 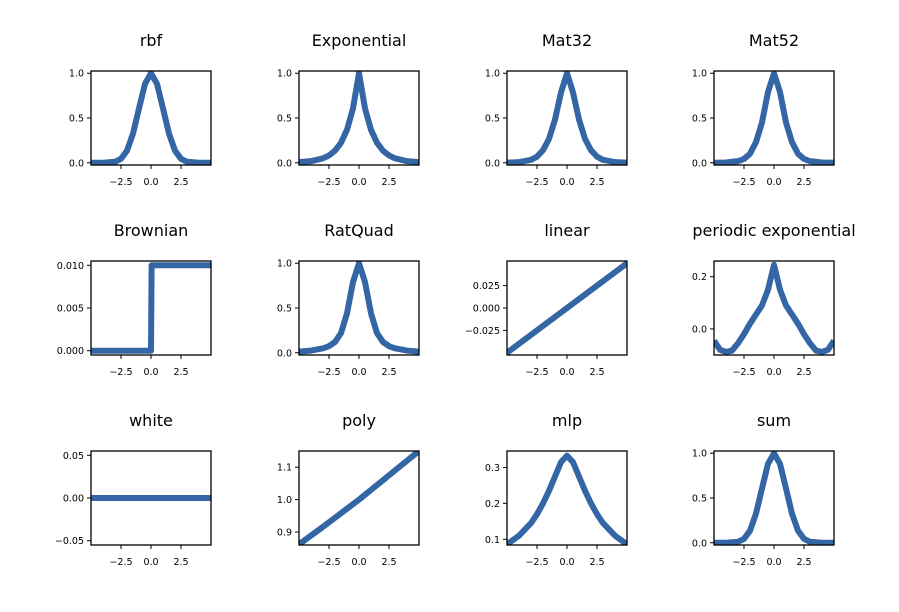 What do you see at coordinates (774, 420) in the screenshot?
I see `subplot-title: sum` at bounding box center [774, 420].